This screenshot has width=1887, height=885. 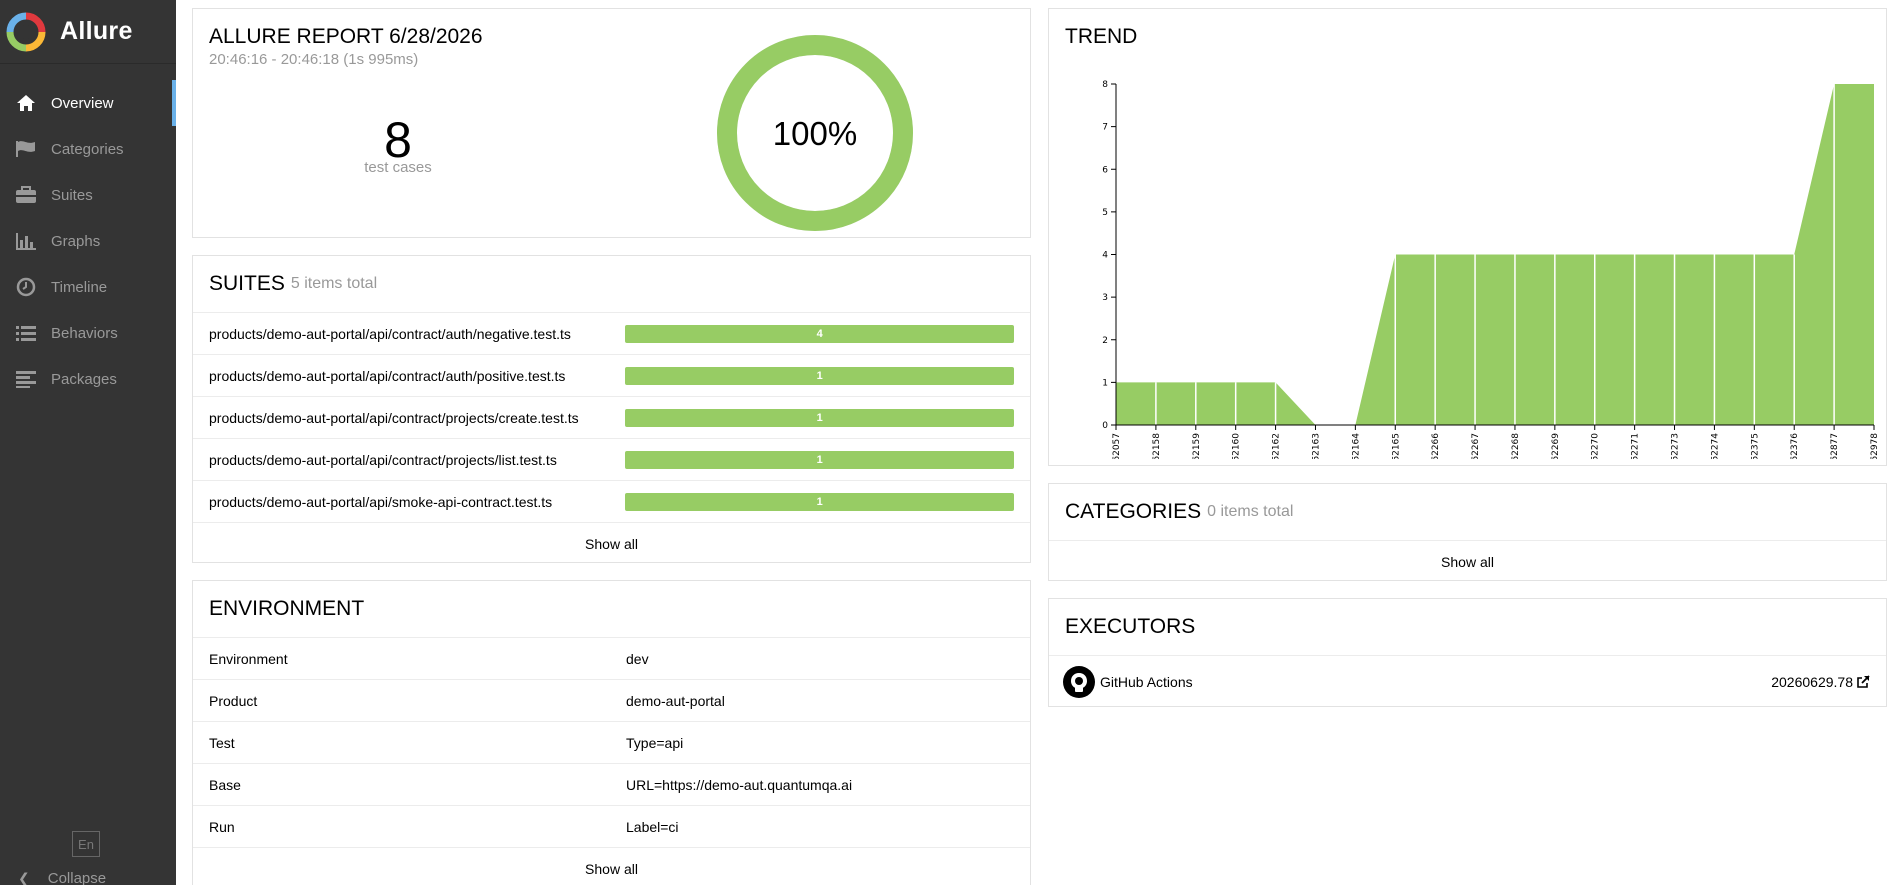 What do you see at coordinates (1117, 446) in the screenshot?
I see `trend-x-tick-label: 26062057` at bounding box center [1117, 446].